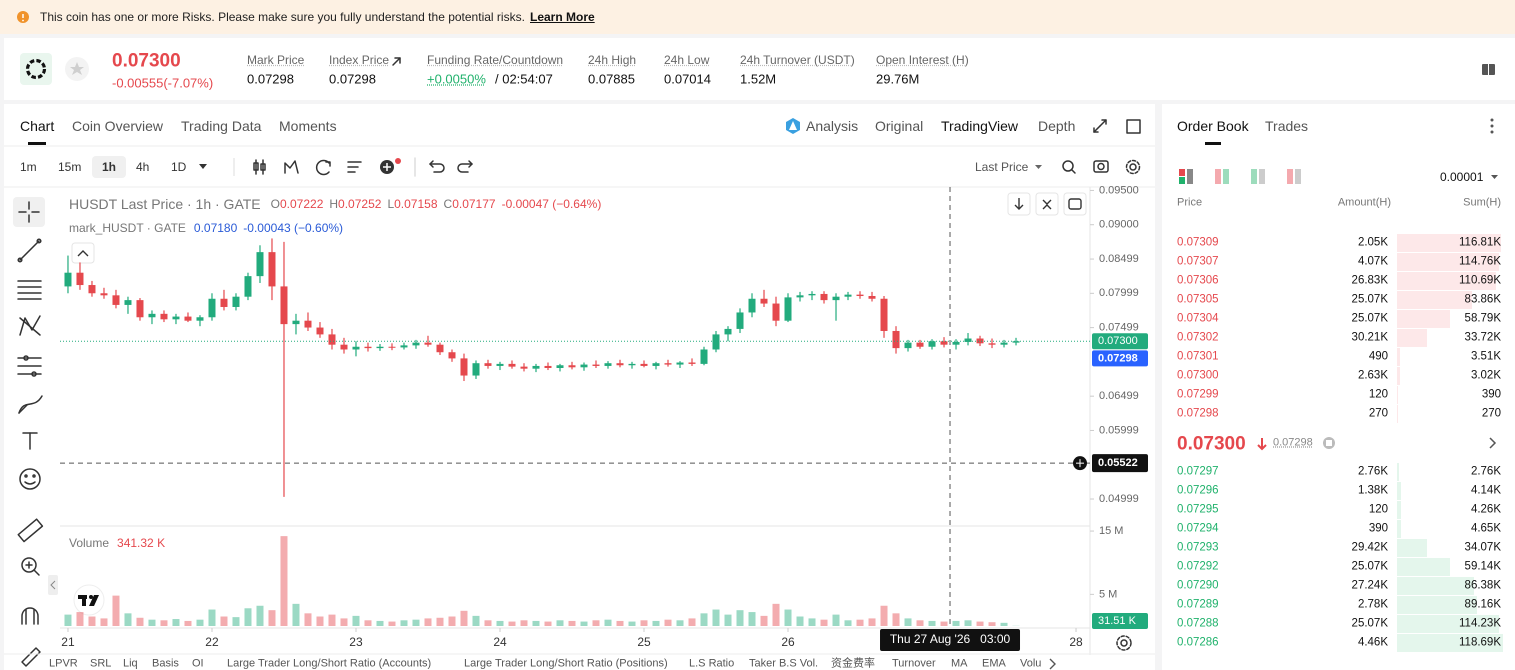 Image resolution: width=1515 pixels, height=670 pixels. Describe the element at coordinates (1198, 299) in the screenshot. I see `book-price: 0.07305` at that location.